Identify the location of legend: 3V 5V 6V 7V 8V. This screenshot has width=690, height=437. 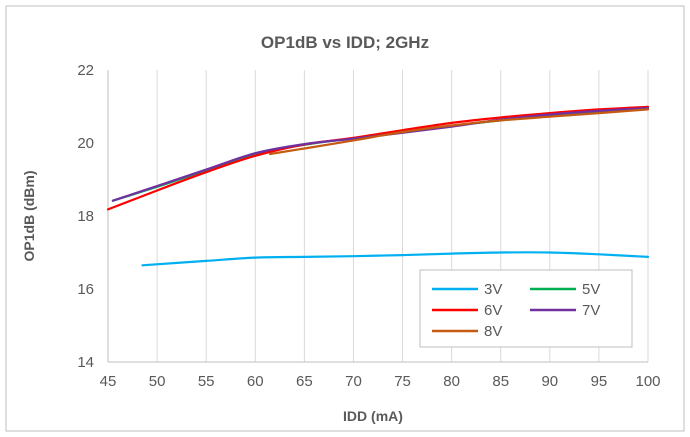
(526, 308).